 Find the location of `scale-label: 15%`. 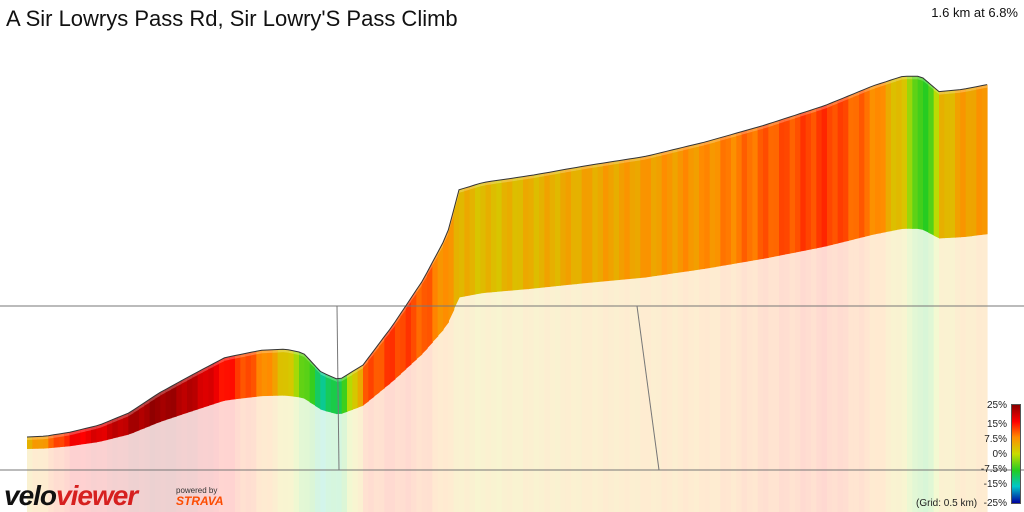

scale-label: 15% is located at coordinates (996, 424).